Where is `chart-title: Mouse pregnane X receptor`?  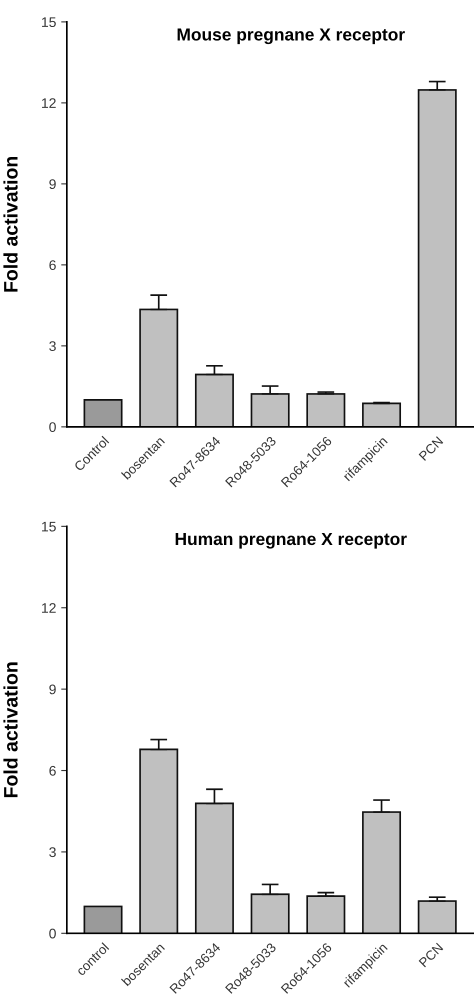
chart-title: Mouse pregnane X receptor is located at coordinates (291, 36).